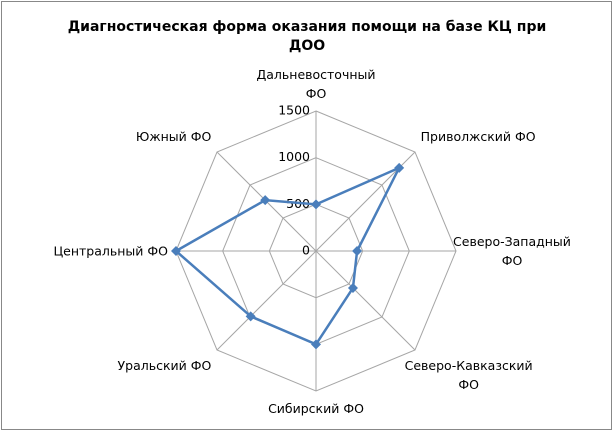 The height and width of the screenshot is (433, 615). I want to click on y-tick-label: 1500, so click(294, 110).